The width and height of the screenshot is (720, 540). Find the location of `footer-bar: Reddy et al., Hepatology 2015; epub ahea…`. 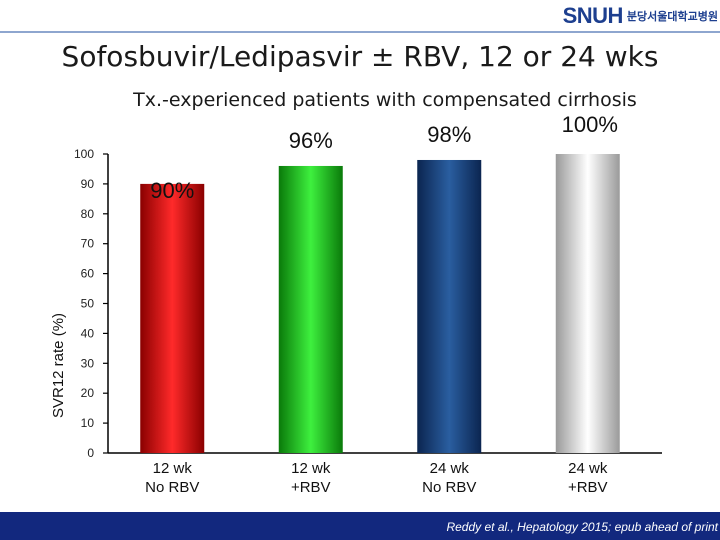

footer-bar: Reddy et al., Hepatology 2015; epub ahea… is located at coordinates (360, 526).